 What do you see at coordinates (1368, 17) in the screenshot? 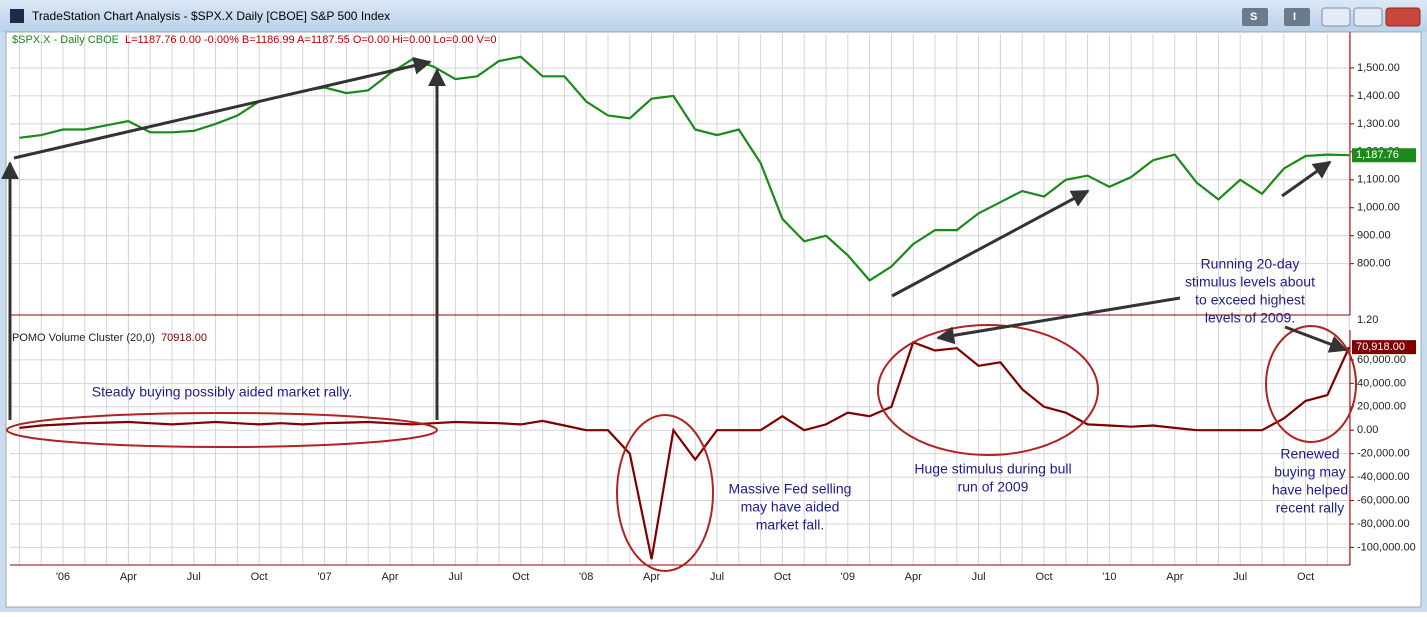
I see `maximize-button` at bounding box center [1368, 17].